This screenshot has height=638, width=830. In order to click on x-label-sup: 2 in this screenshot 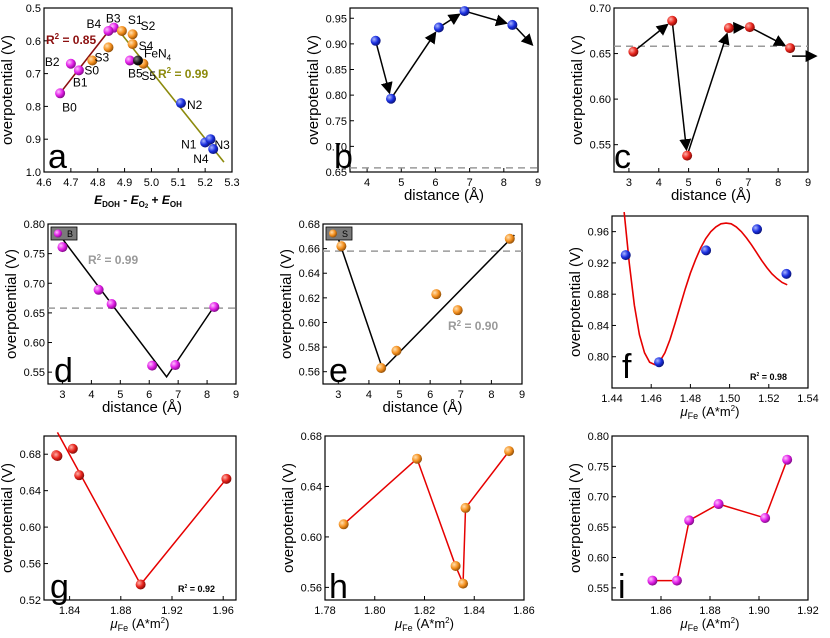, I will do `click(733, 408)`.